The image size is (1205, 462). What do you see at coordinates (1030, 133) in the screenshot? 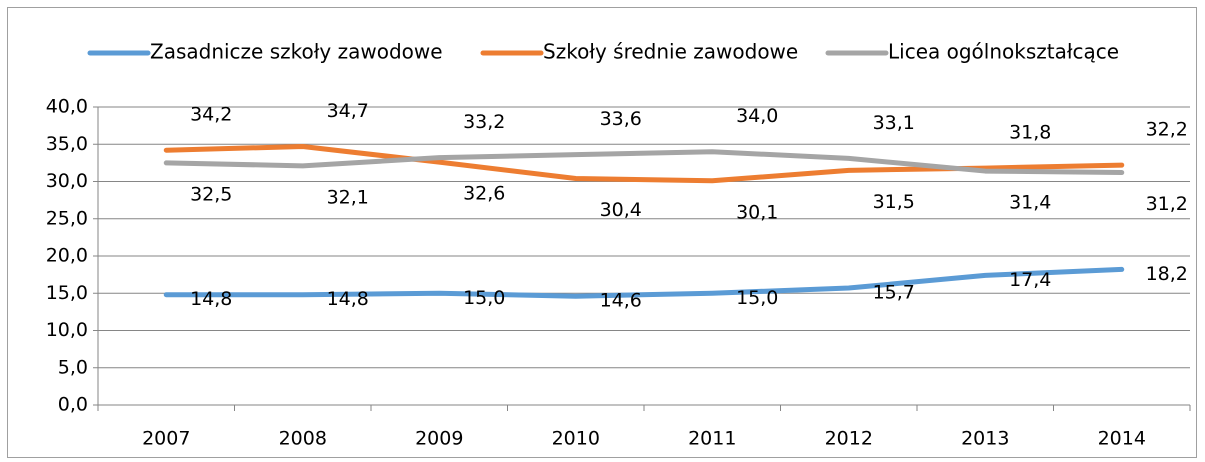
I see `data-label: 31,8` at bounding box center [1030, 133].